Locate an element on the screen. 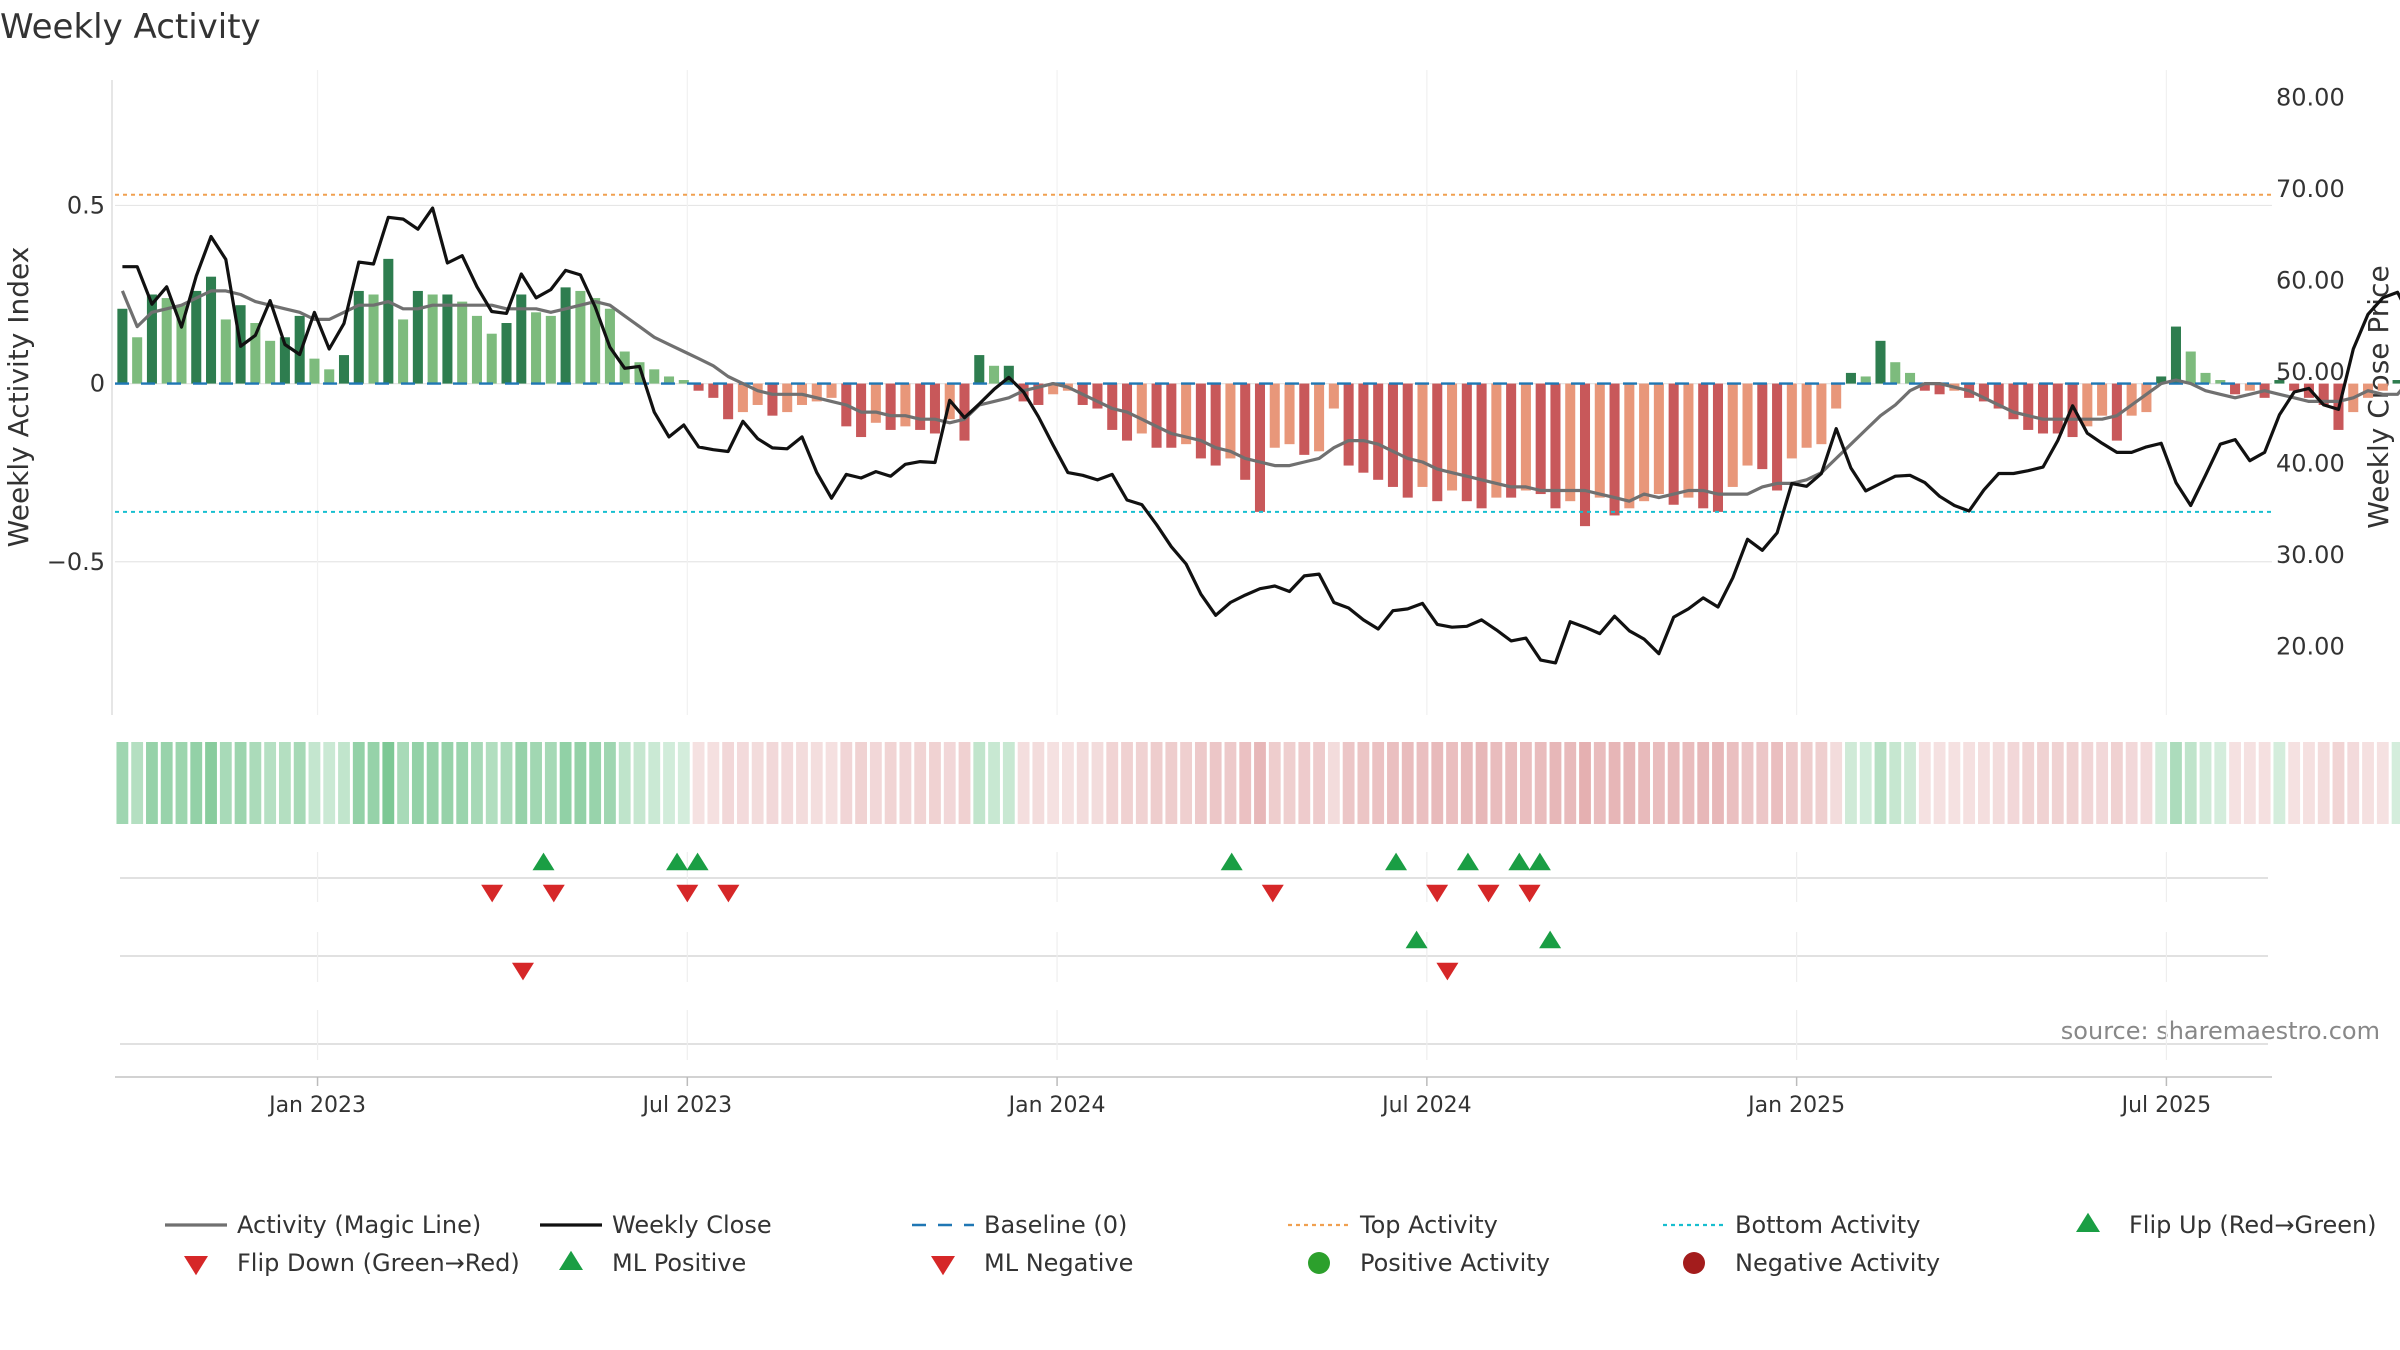 The height and width of the screenshot is (1350, 2400). legend-label-2: Baseline (0) is located at coordinates (1055, 1225).